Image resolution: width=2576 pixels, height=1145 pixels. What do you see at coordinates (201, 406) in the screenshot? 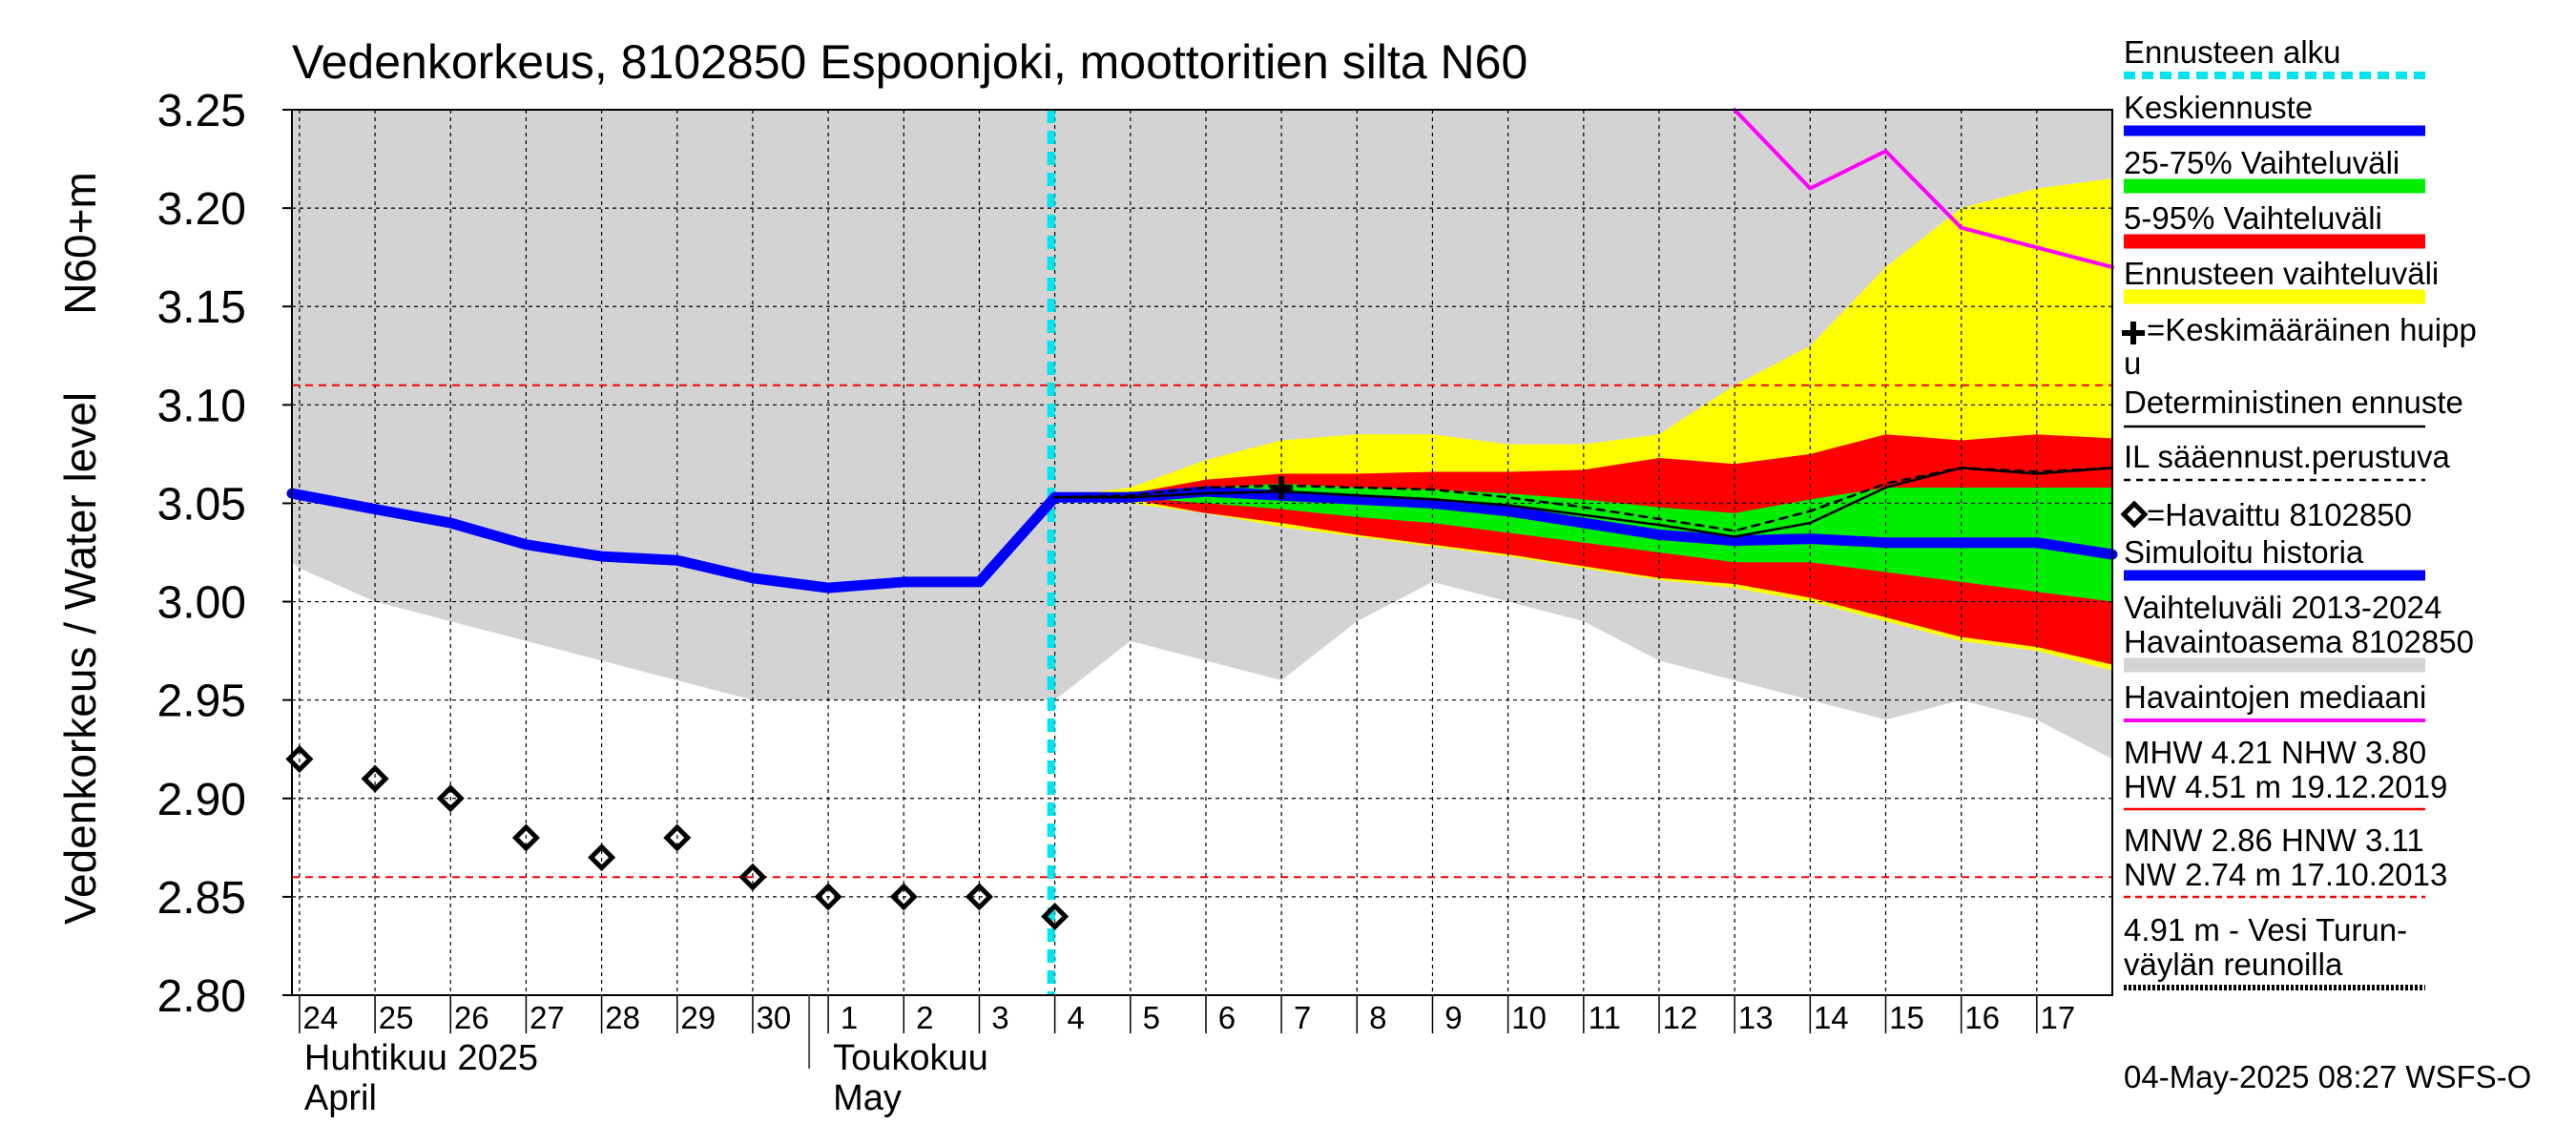
I see `y-tick-label: 3.10` at bounding box center [201, 406].